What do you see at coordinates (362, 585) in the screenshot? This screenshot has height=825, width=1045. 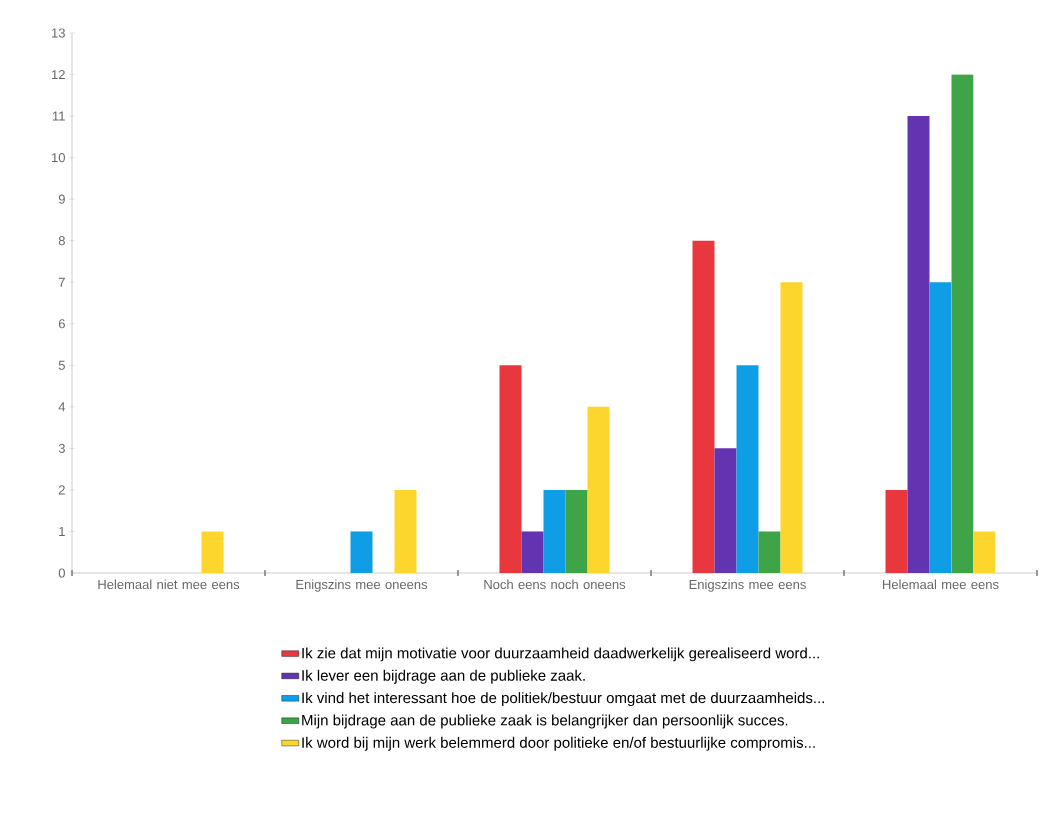 I see `x-tick-label: Enigszins mee oneens` at bounding box center [362, 585].